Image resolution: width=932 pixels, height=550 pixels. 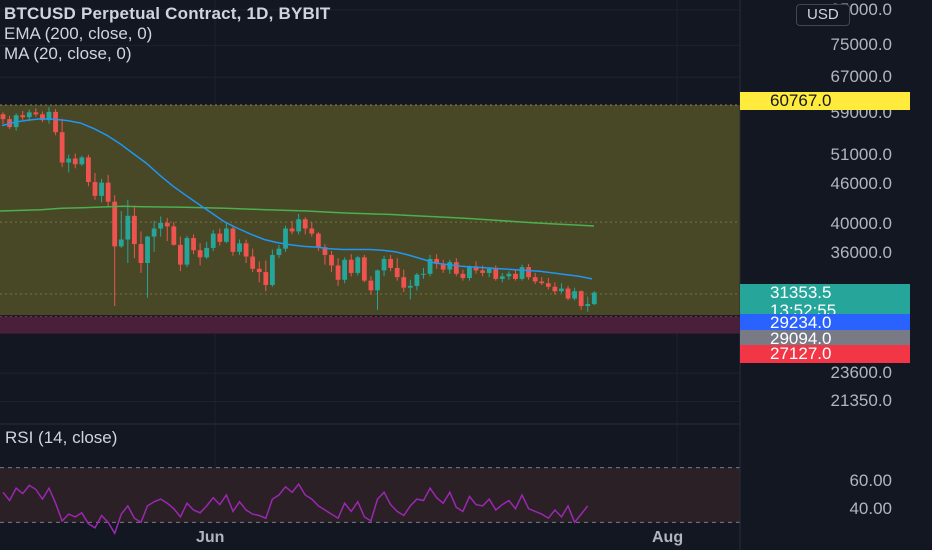 What do you see at coordinates (61, 437) in the screenshot?
I see `rsi-legend-label: RSI (14, close)` at bounding box center [61, 437].